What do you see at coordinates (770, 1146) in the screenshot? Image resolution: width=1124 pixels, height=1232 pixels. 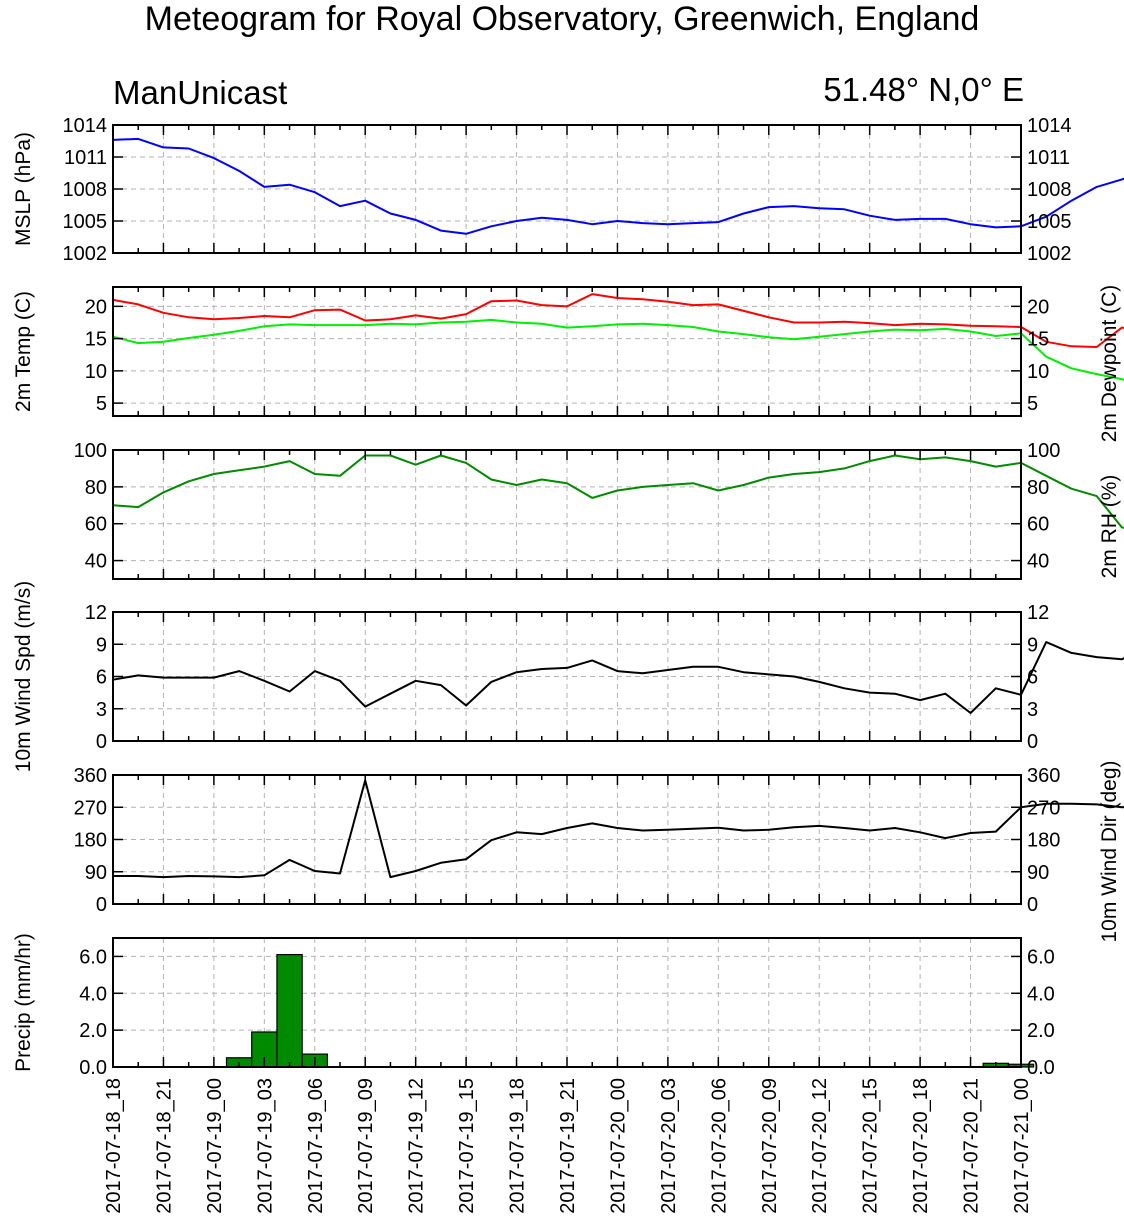 I see `x-tick-label: 2017-07-20_09` at bounding box center [770, 1146].